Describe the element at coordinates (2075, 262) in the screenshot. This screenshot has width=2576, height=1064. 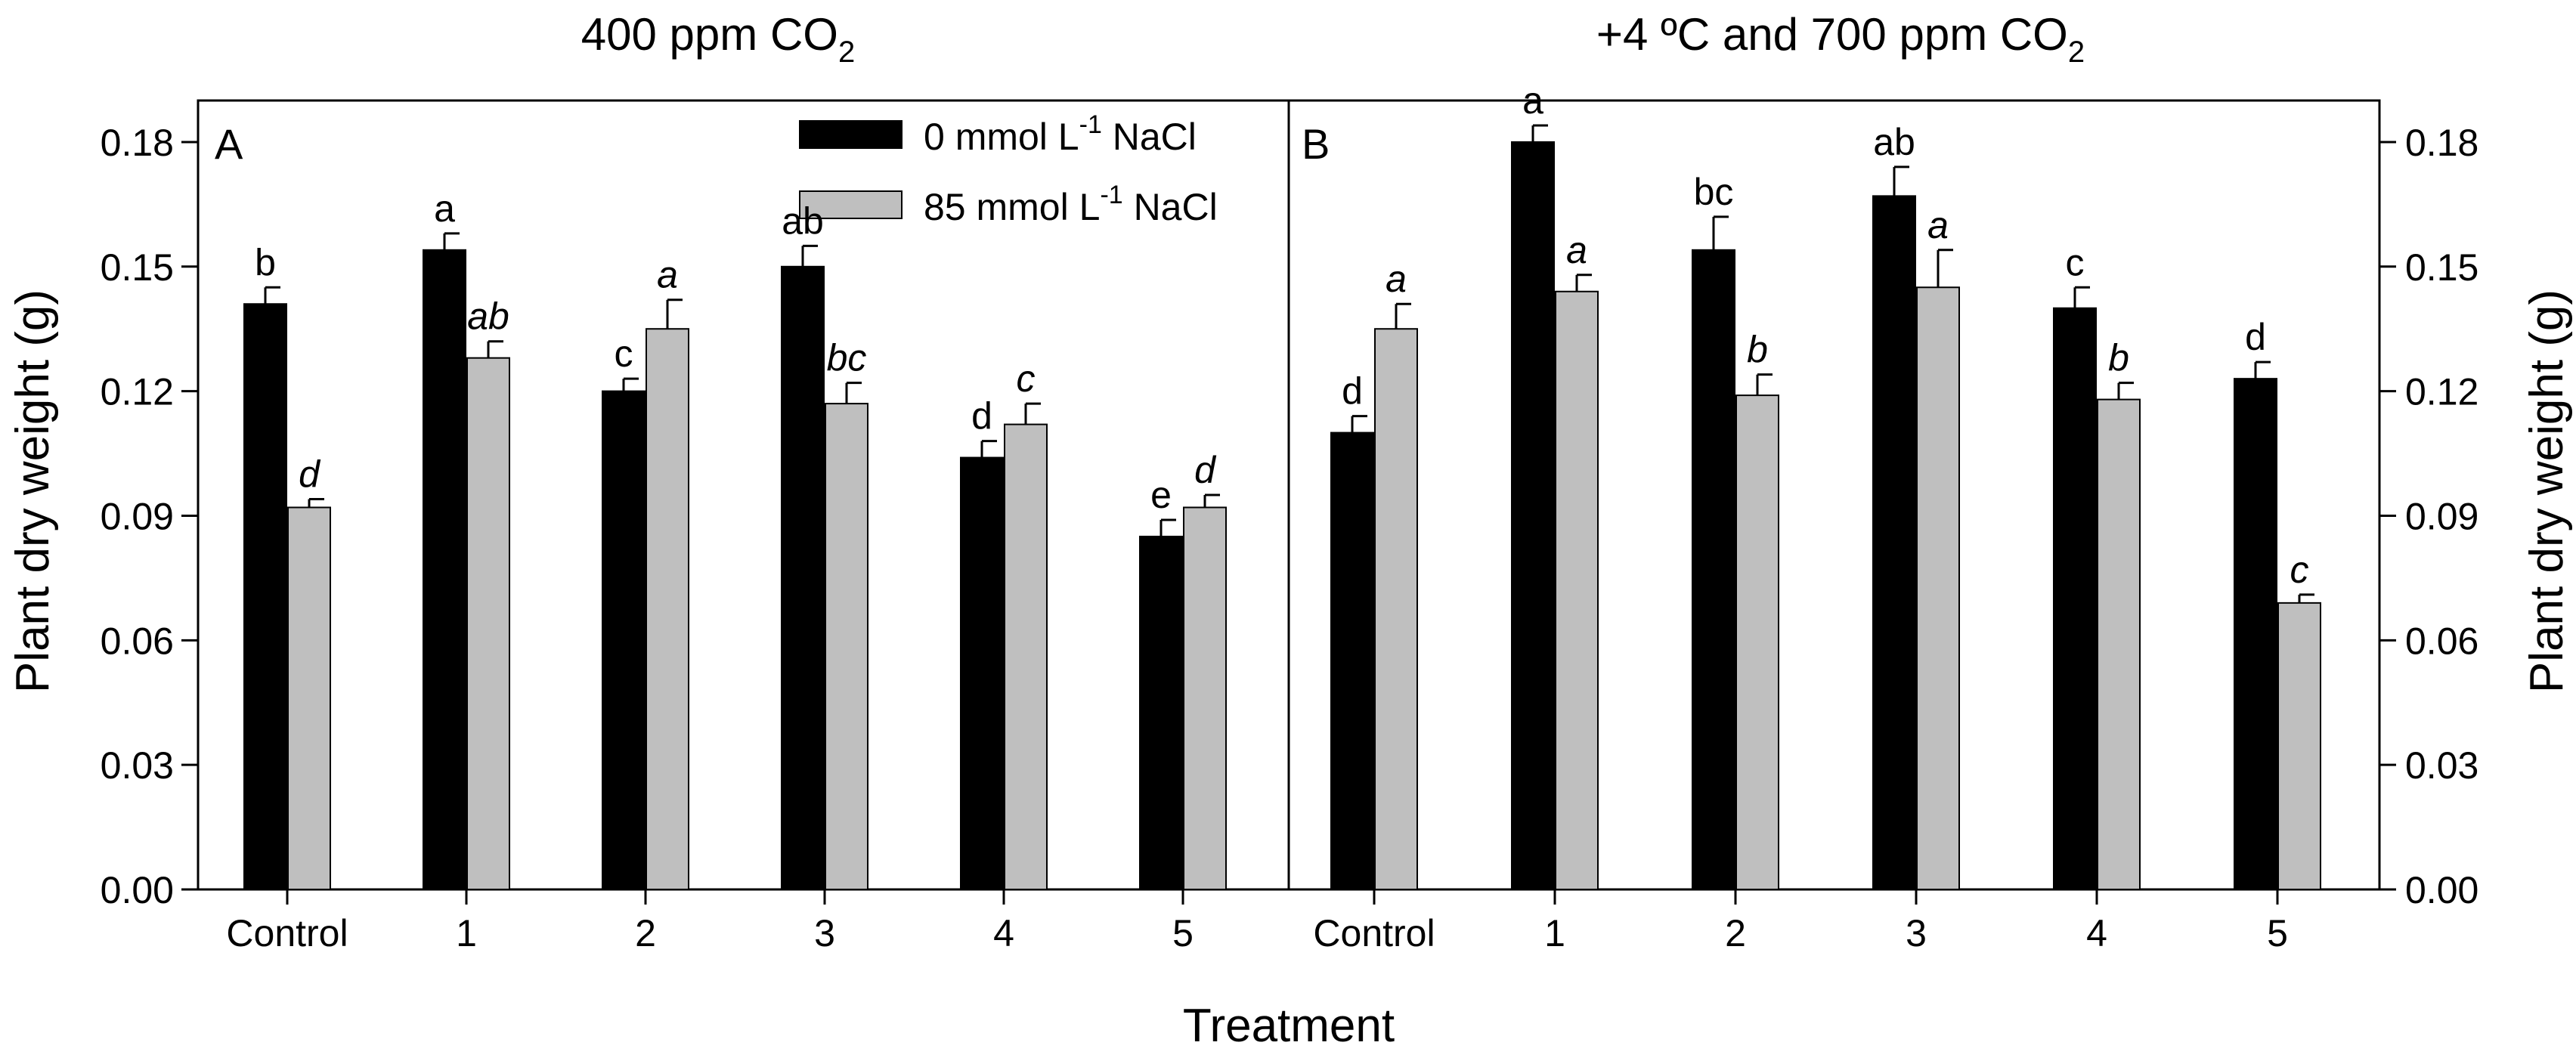
I see `significance-letter-b-0-4: c` at that location.